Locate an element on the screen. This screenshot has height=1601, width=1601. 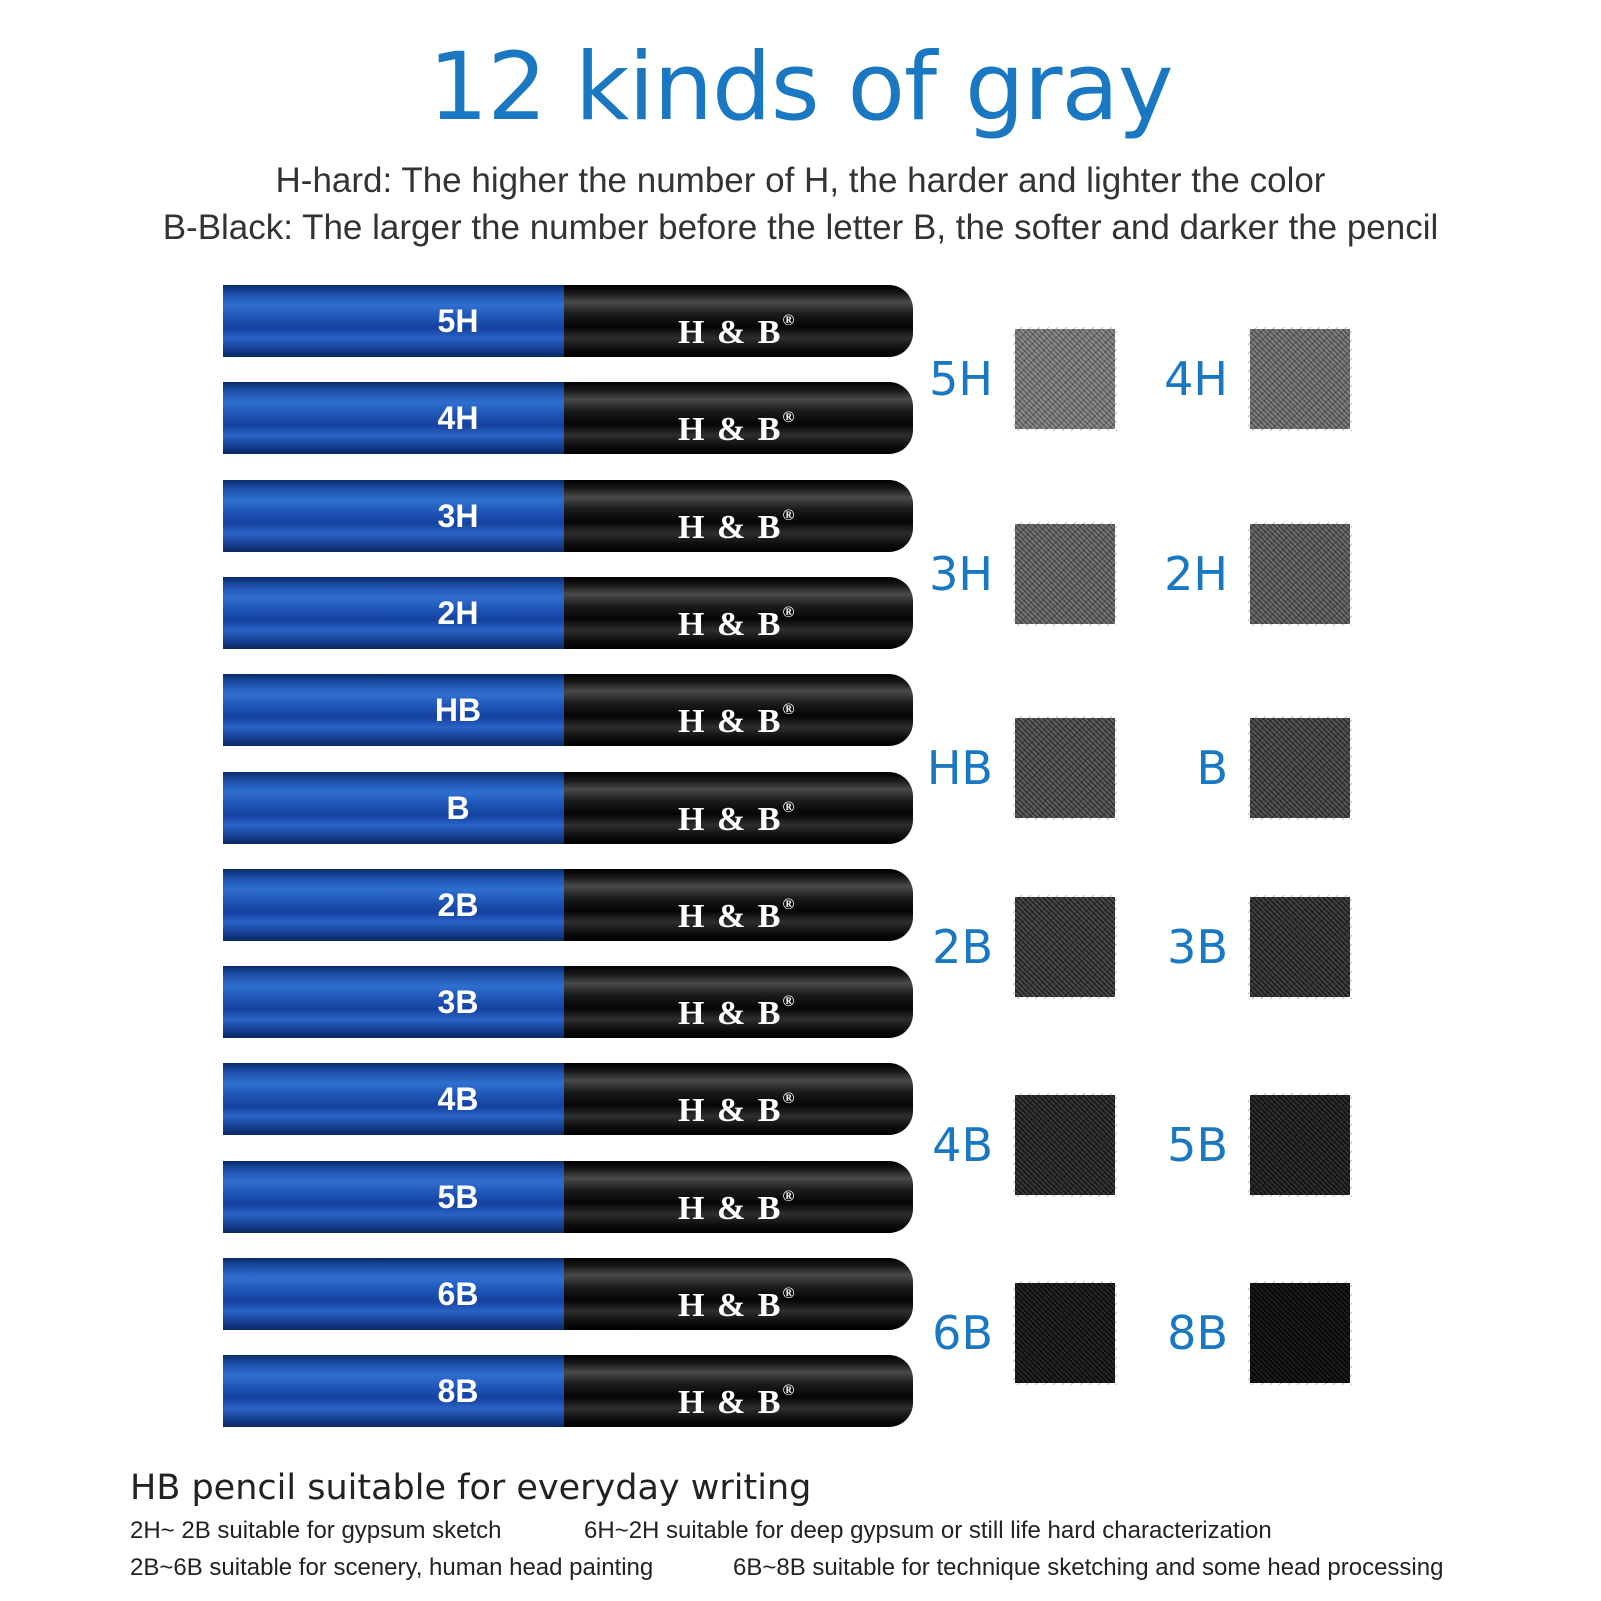
pencil: 5B H & B® is located at coordinates (568, 1197).